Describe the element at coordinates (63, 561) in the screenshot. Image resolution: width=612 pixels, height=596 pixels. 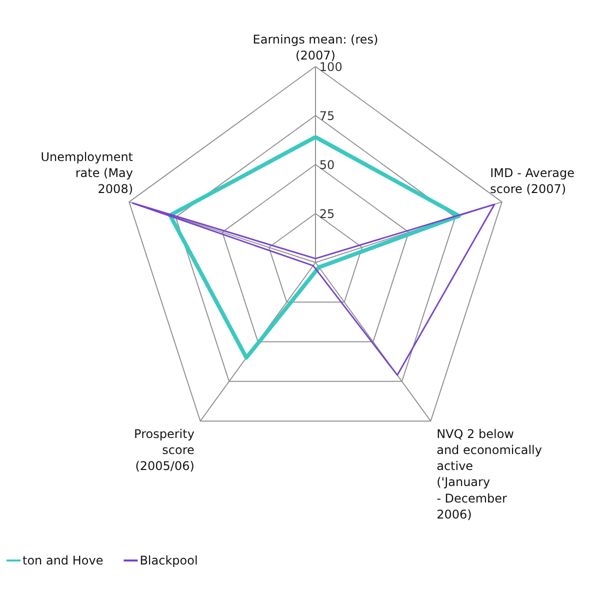
I see `legend-label: ton and Hove` at that location.